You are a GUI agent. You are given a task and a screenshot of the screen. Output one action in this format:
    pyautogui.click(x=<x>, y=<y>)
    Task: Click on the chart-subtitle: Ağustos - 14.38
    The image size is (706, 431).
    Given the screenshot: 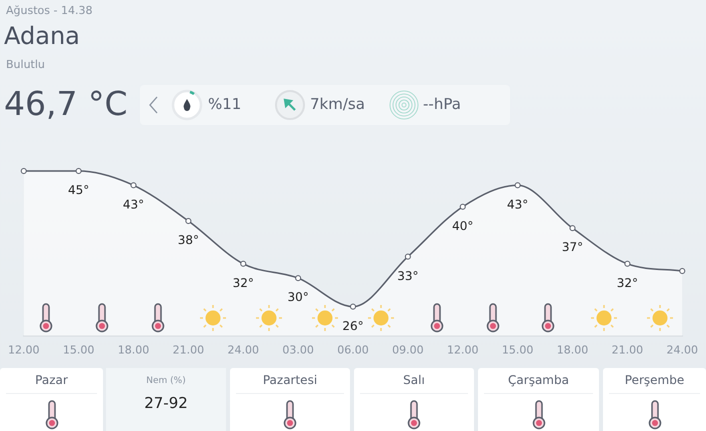 What is the action you would take?
    pyautogui.click(x=49, y=10)
    